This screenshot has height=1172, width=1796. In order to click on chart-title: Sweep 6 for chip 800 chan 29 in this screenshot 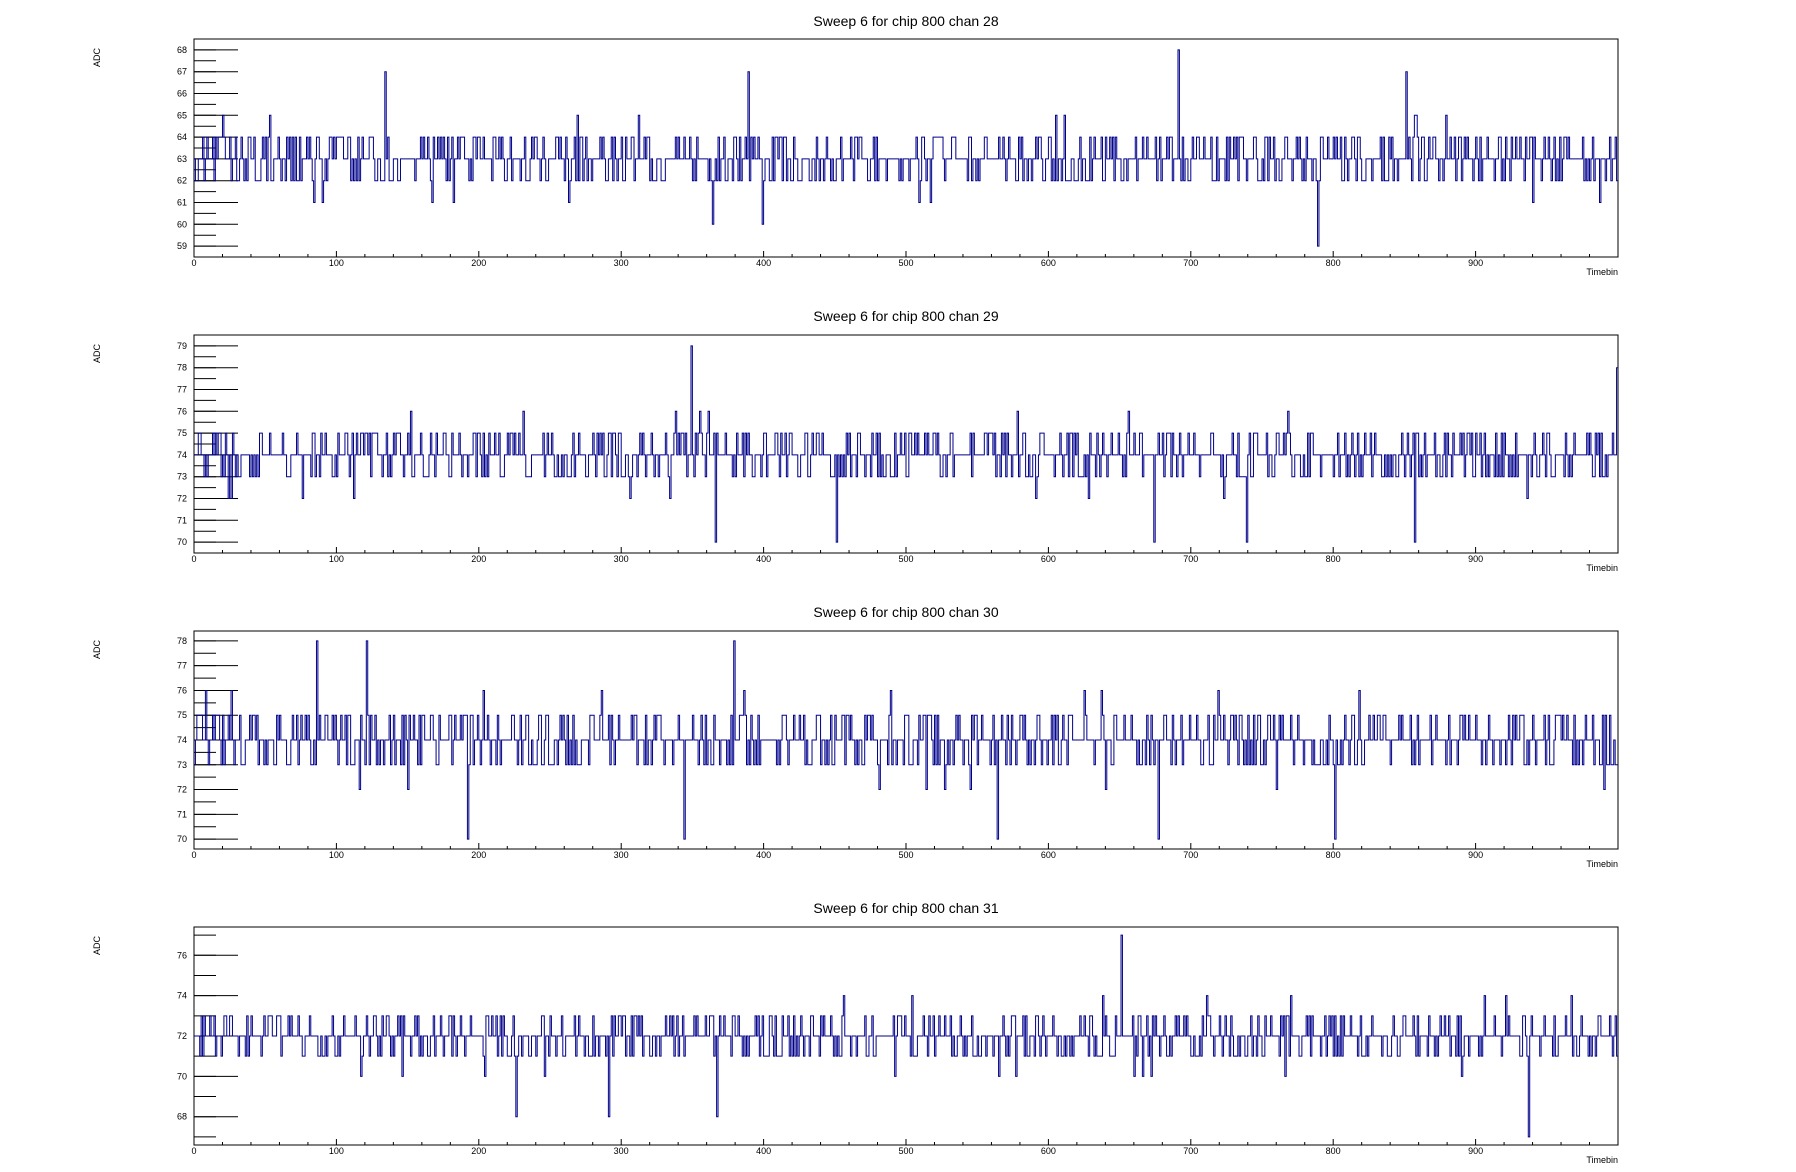, I will do `click(905, 316)`.